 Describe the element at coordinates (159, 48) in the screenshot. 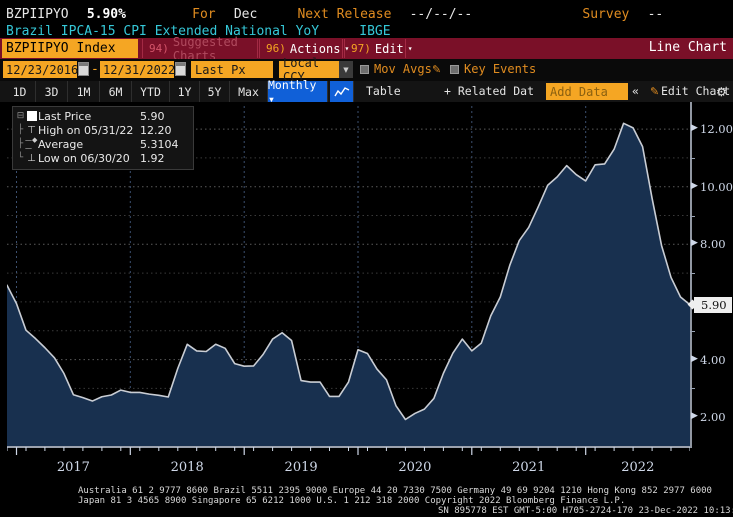

I see `menu-suggested-charts-number: 94)` at that location.